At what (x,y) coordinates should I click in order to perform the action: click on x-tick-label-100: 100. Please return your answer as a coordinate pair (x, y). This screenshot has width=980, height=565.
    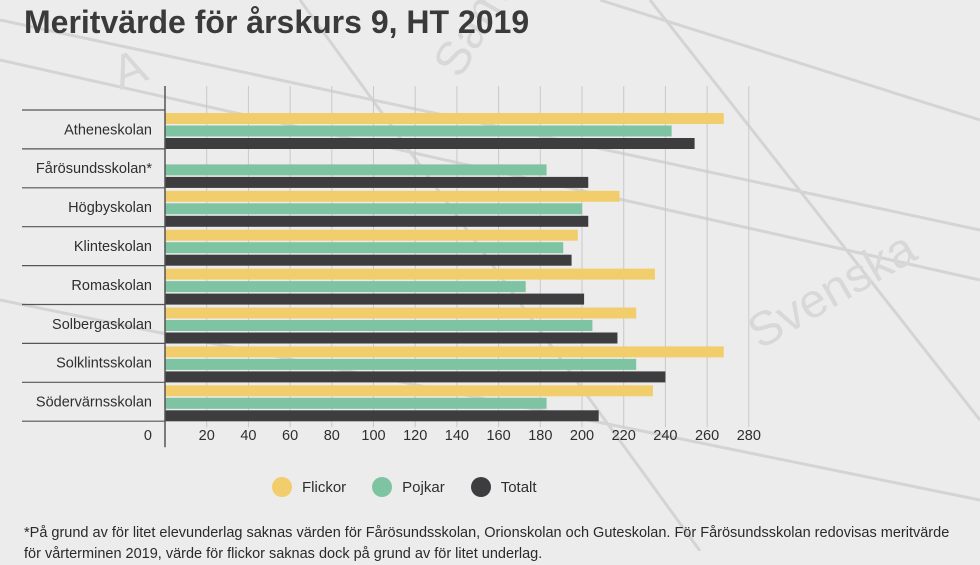
    Looking at the image, I should click on (373, 436).